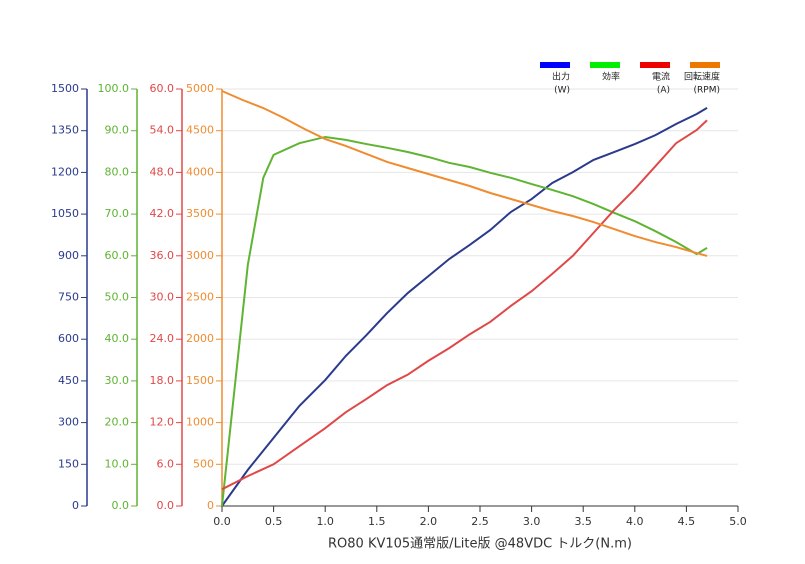  I want to click on y-tick-label: 1050, so click(65, 213).